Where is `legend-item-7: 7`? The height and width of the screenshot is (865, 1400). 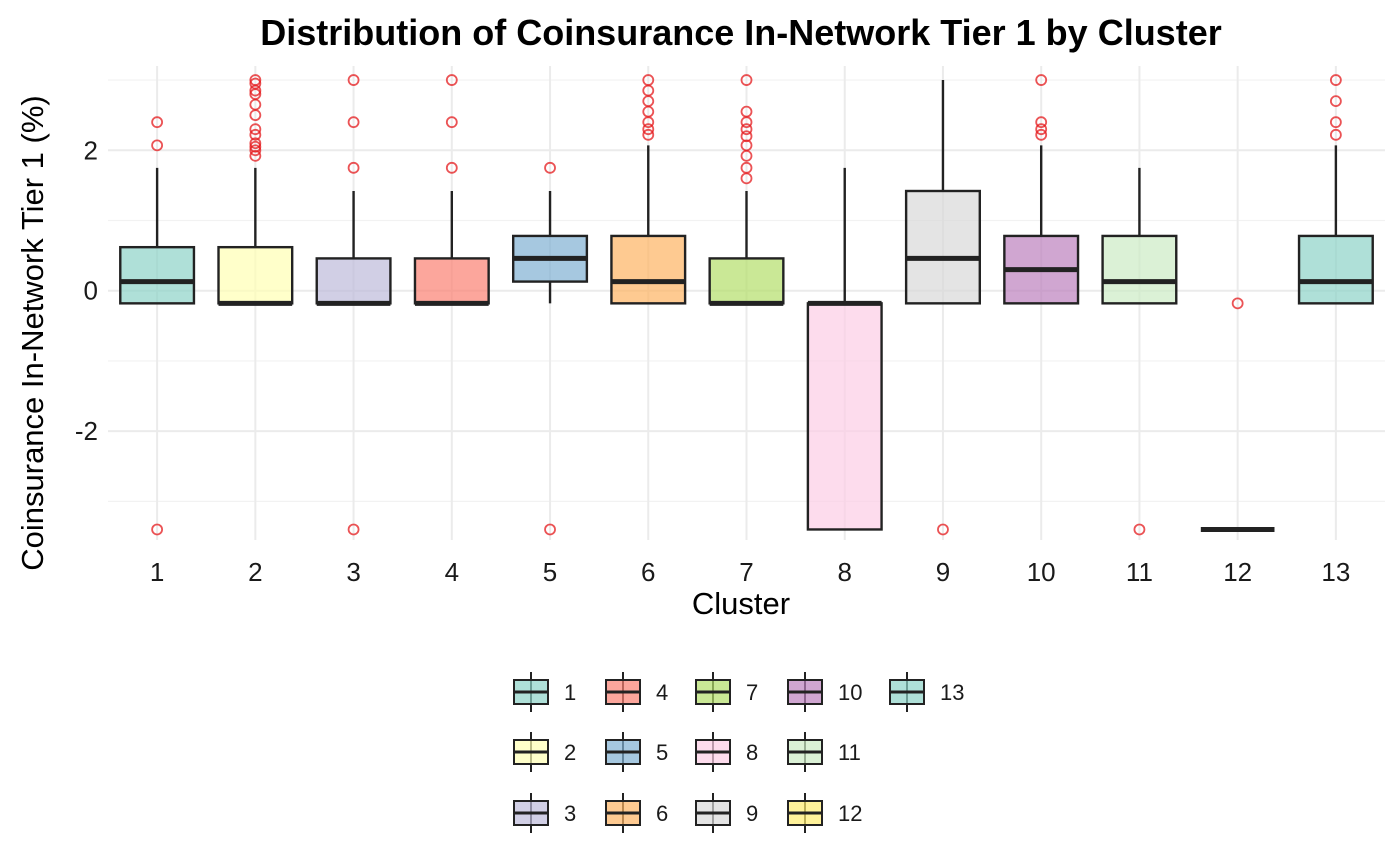
legend-item-7: 7 is located at coordinates (726, 692).